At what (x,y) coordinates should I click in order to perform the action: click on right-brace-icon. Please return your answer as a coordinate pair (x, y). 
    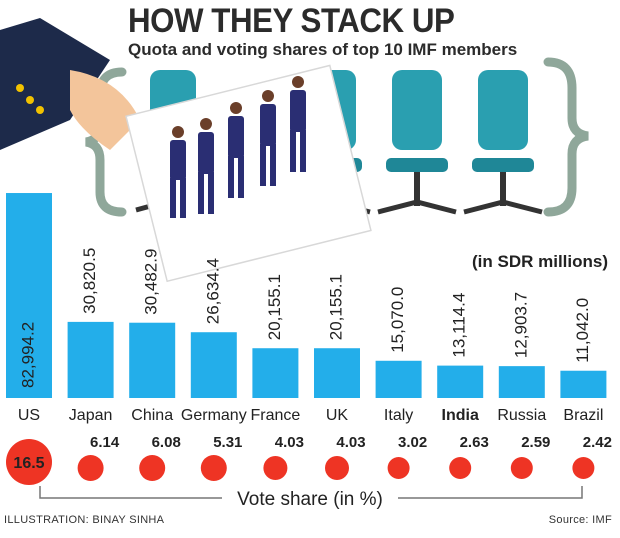
    Looking at the image, I should click on (566, 137).